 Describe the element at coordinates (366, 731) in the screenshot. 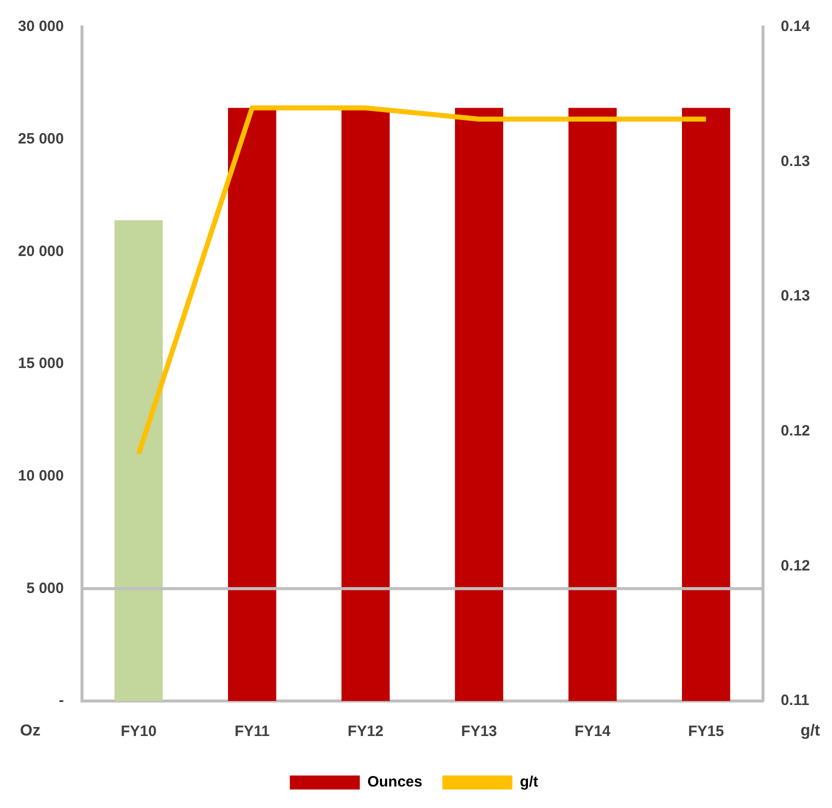

I see `x-tick-label: FY12` at that location.